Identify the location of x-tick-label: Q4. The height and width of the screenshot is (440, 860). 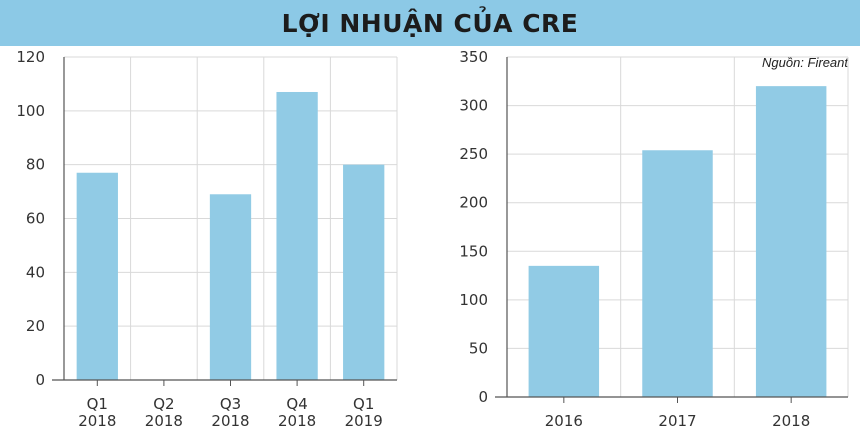
(296, 404).